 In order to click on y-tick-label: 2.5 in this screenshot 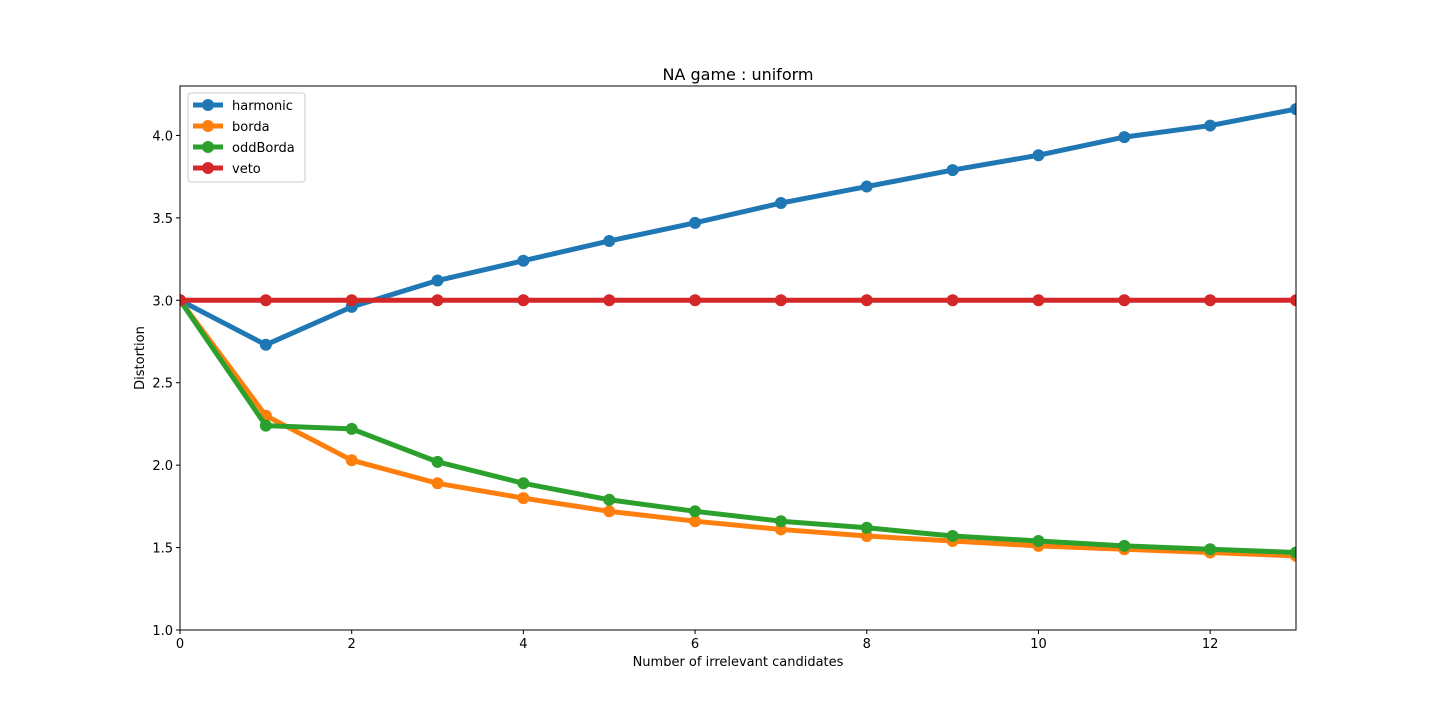, I will do `click(162, 384)`.